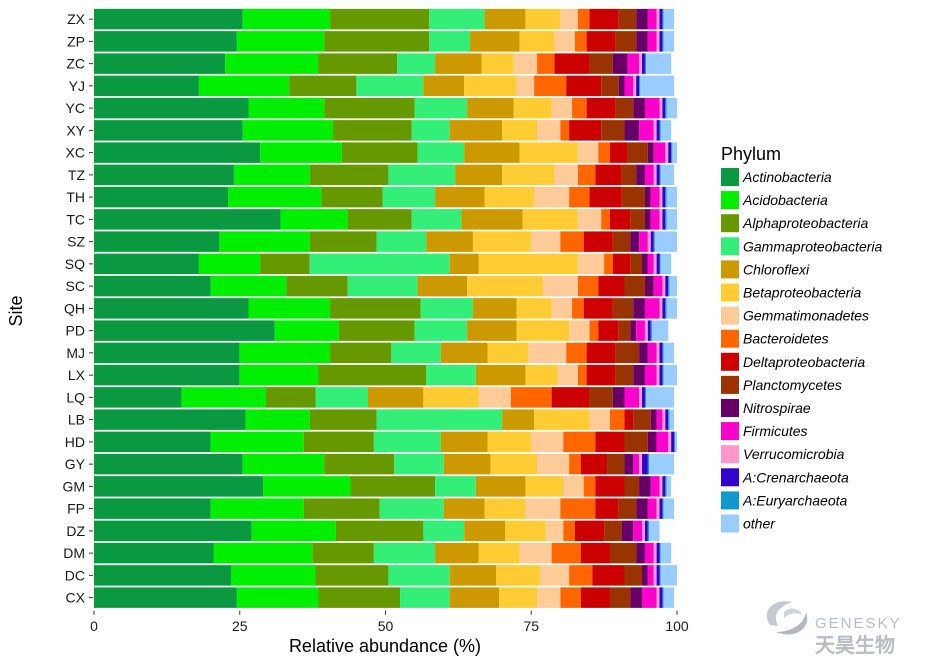 This screenshot has width=937, height=662. What do you see at coordinates (164, 175) in the screenshot?
I see `bar-segment-TZ-actinobacteria` at bounding box center [164, 175].